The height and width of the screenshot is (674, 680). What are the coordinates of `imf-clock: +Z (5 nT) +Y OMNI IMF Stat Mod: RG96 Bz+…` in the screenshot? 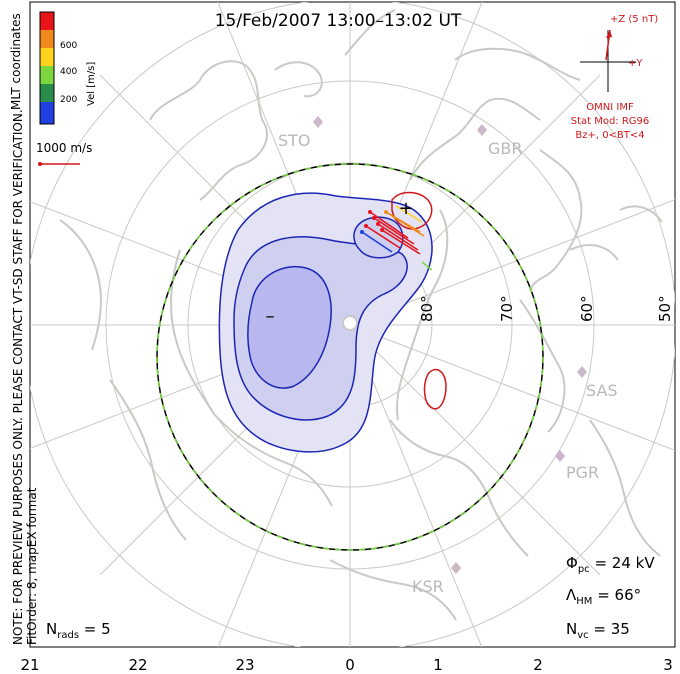 It's located at (615, 77).